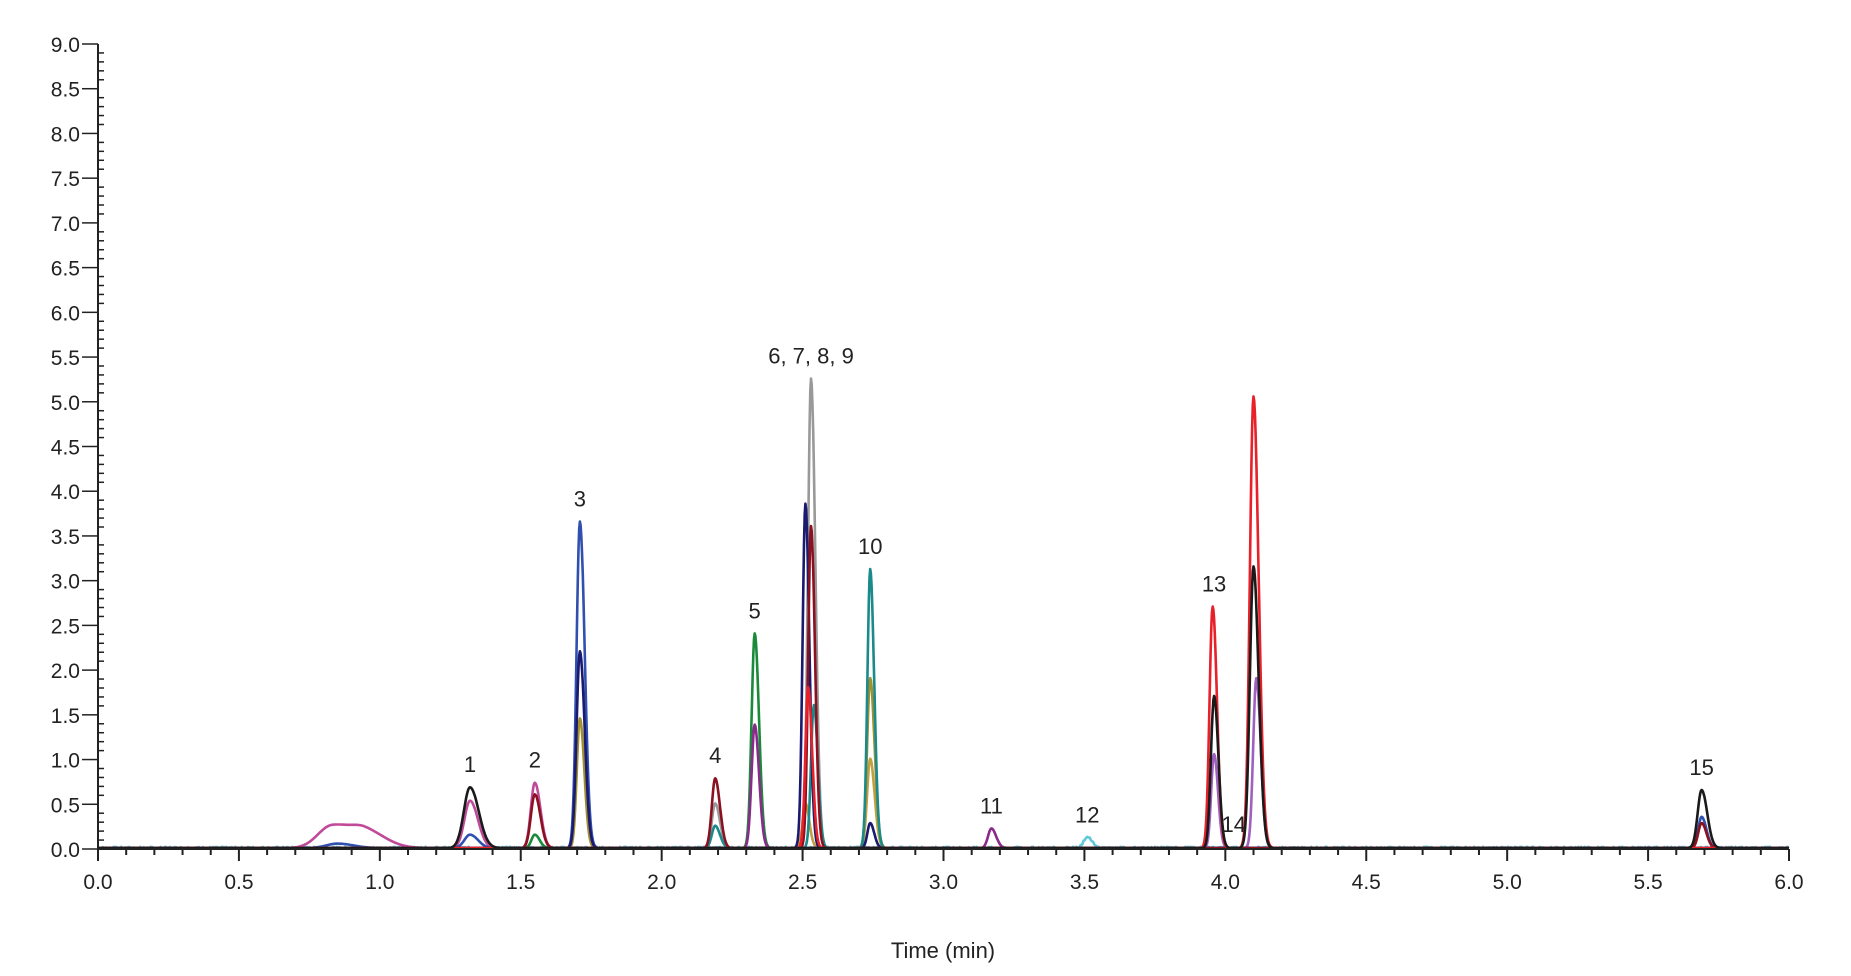 The image size is (1851, 976). Describe the element at coordinates (65, 134) in the screenshot. I see `y-tick-label: 8.0` at that location.